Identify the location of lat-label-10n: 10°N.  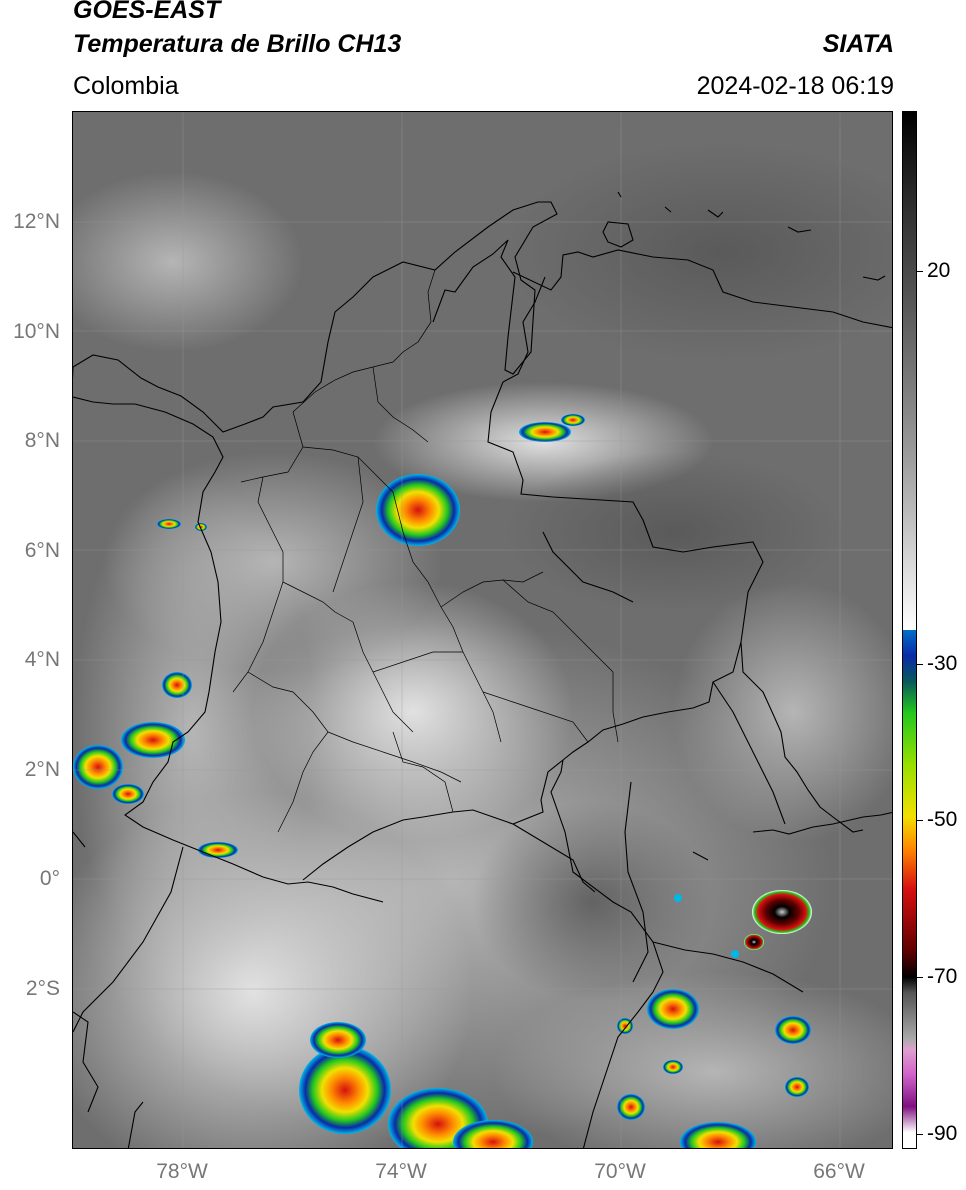
(36, 331).